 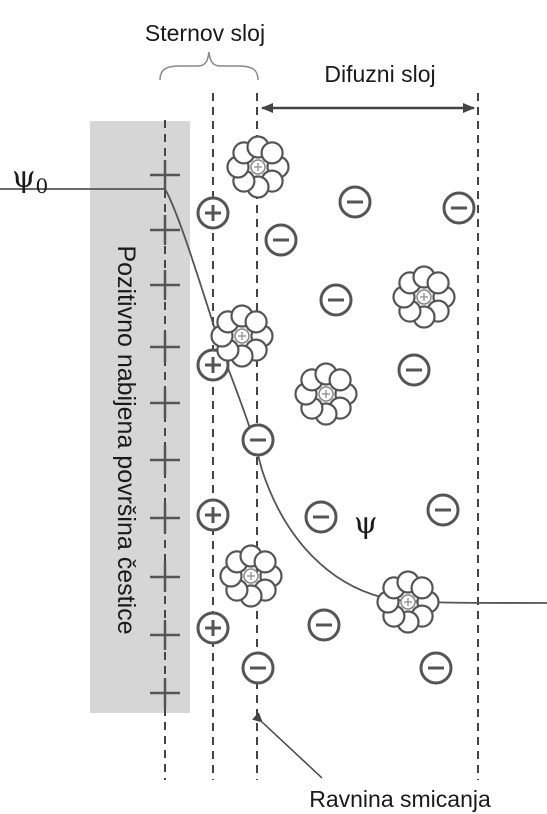 I want to click on surface-label: Pozitivno nabijena površina čestice, so click(x=126, y=439).